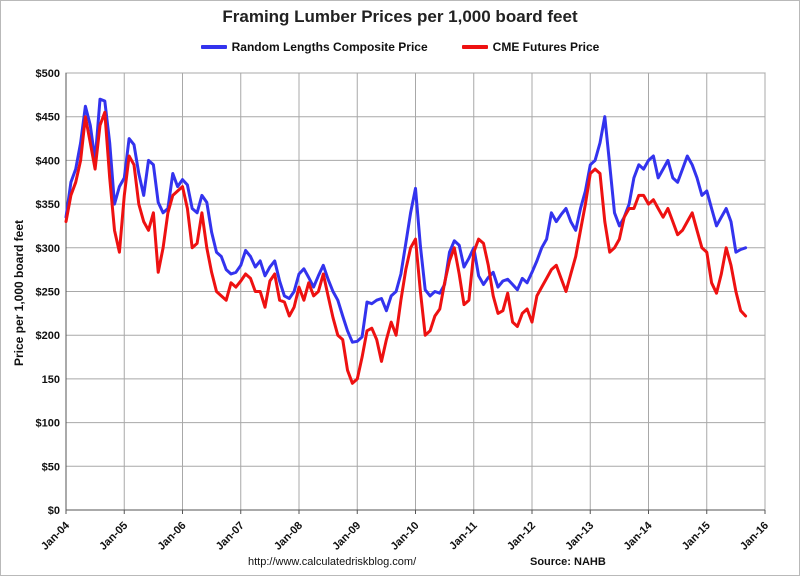 The image size is (800, 576). I want to click on x-tick-label: Jan-15, so click(696, 536).